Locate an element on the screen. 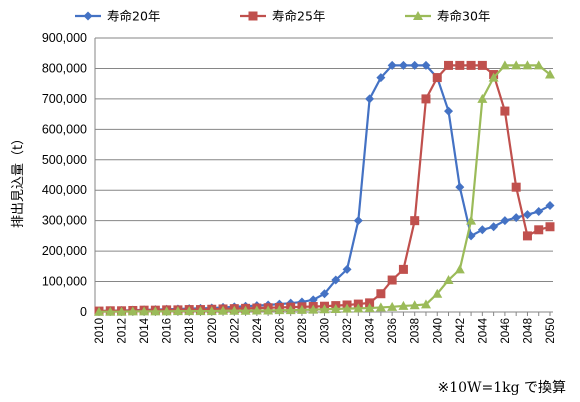 The height and width of the screenshot is (402, 580). x-tick-label: 2020 is located at coordinates (213, 331).